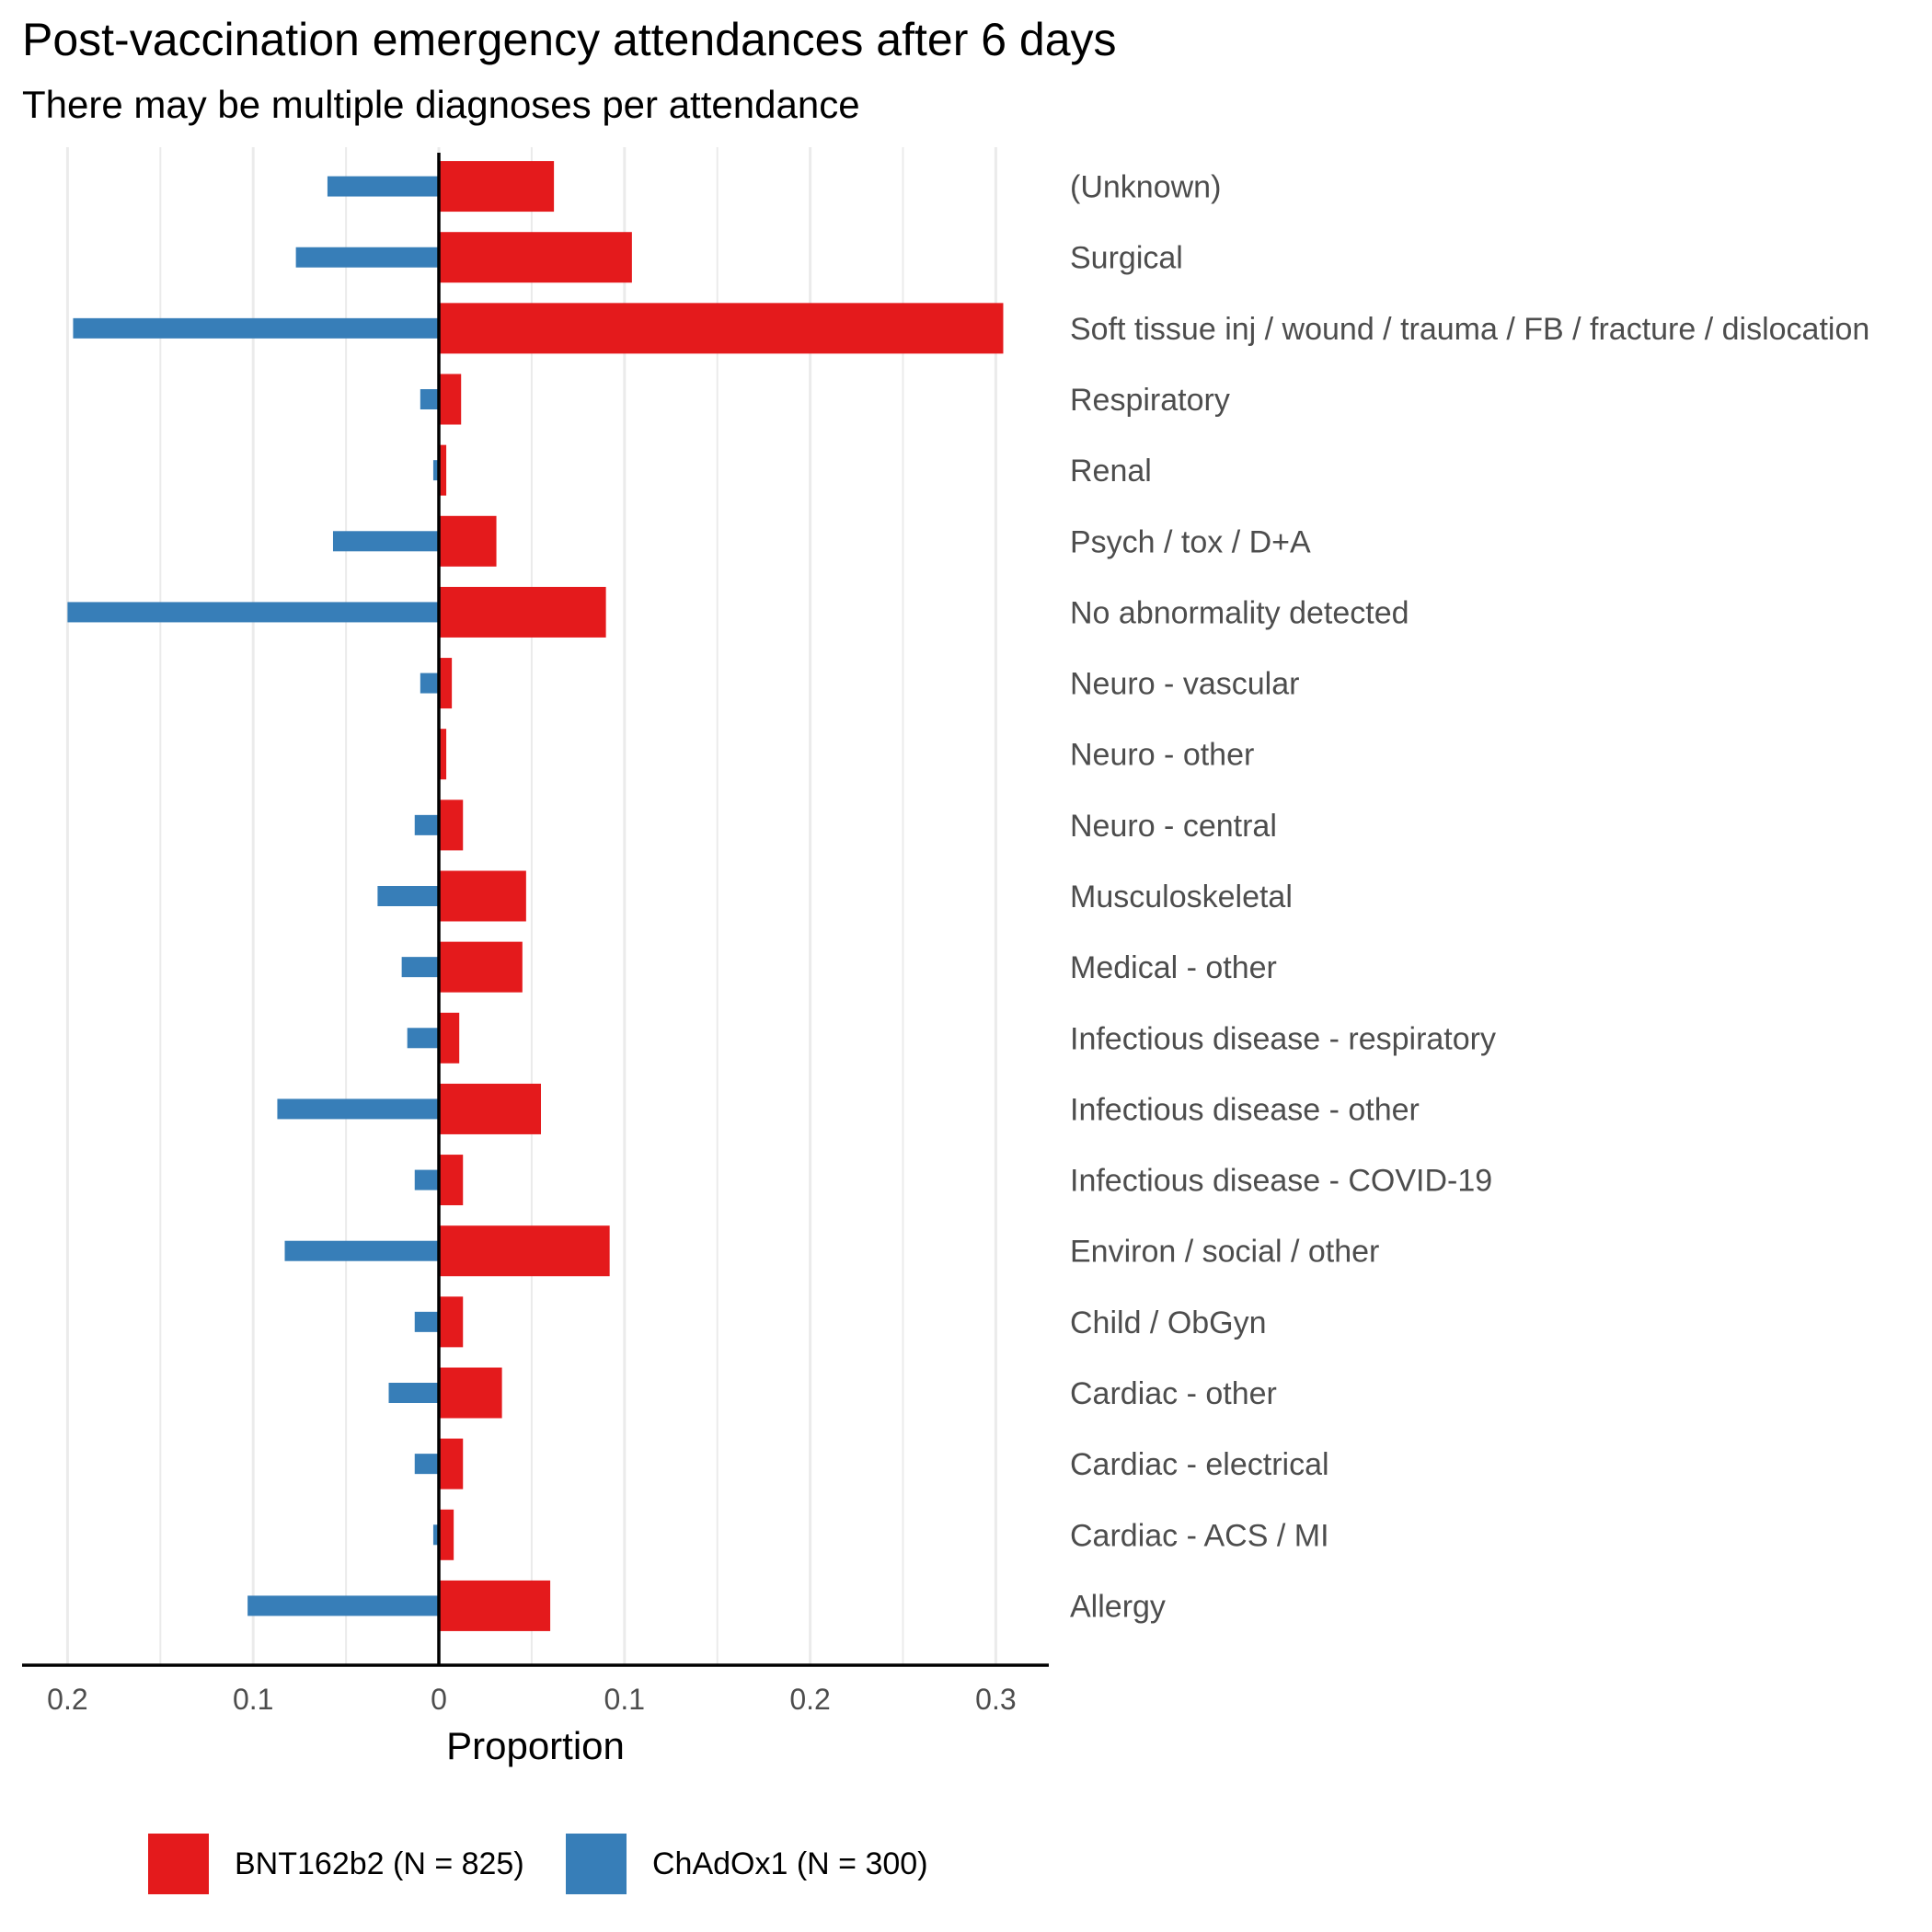 This screenshot has height=1932, width=1932. What do you see at coordinates (1145, 187) in the screenshot?
I see `category-label: (Unknown)` at bounding box center [1145, 187].